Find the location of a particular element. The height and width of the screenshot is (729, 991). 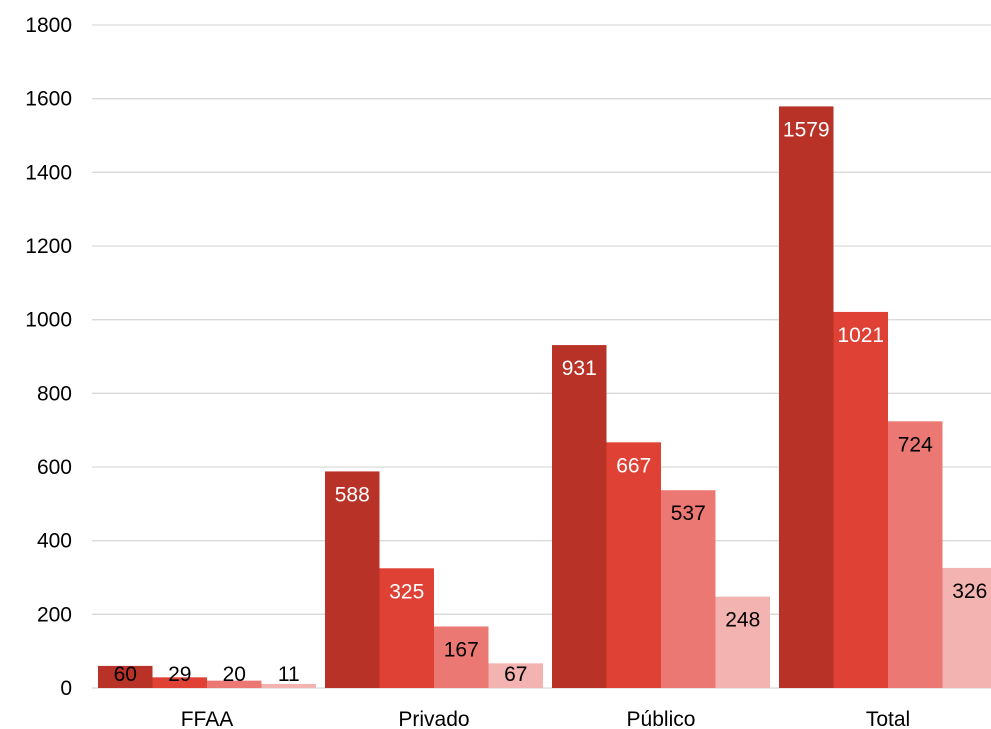

y-tick-label: 400 is located at coordinates (54, 541).